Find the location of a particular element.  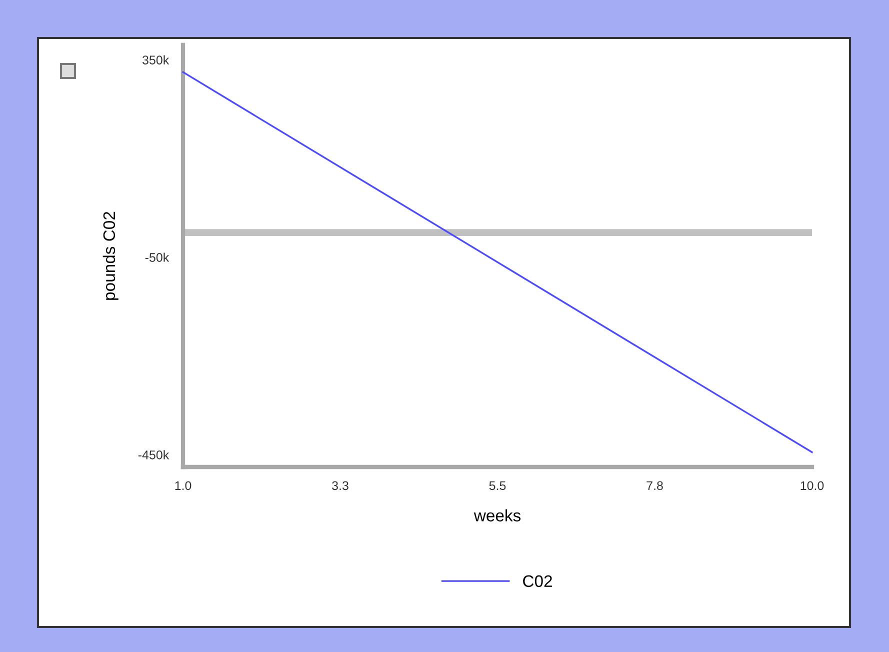

y-tick-label: 350k is located at coordinates (156, 59).